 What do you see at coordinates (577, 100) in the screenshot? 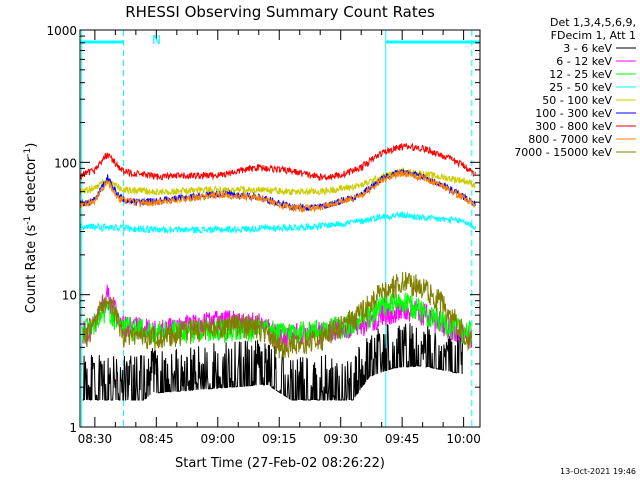
I see `legend-entry-4: 50 - 100 keV` at bounding box center [577, 100].